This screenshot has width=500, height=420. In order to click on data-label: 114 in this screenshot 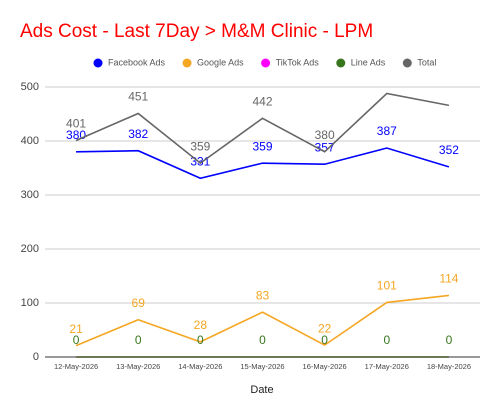, I will do `click(448, 279)`.